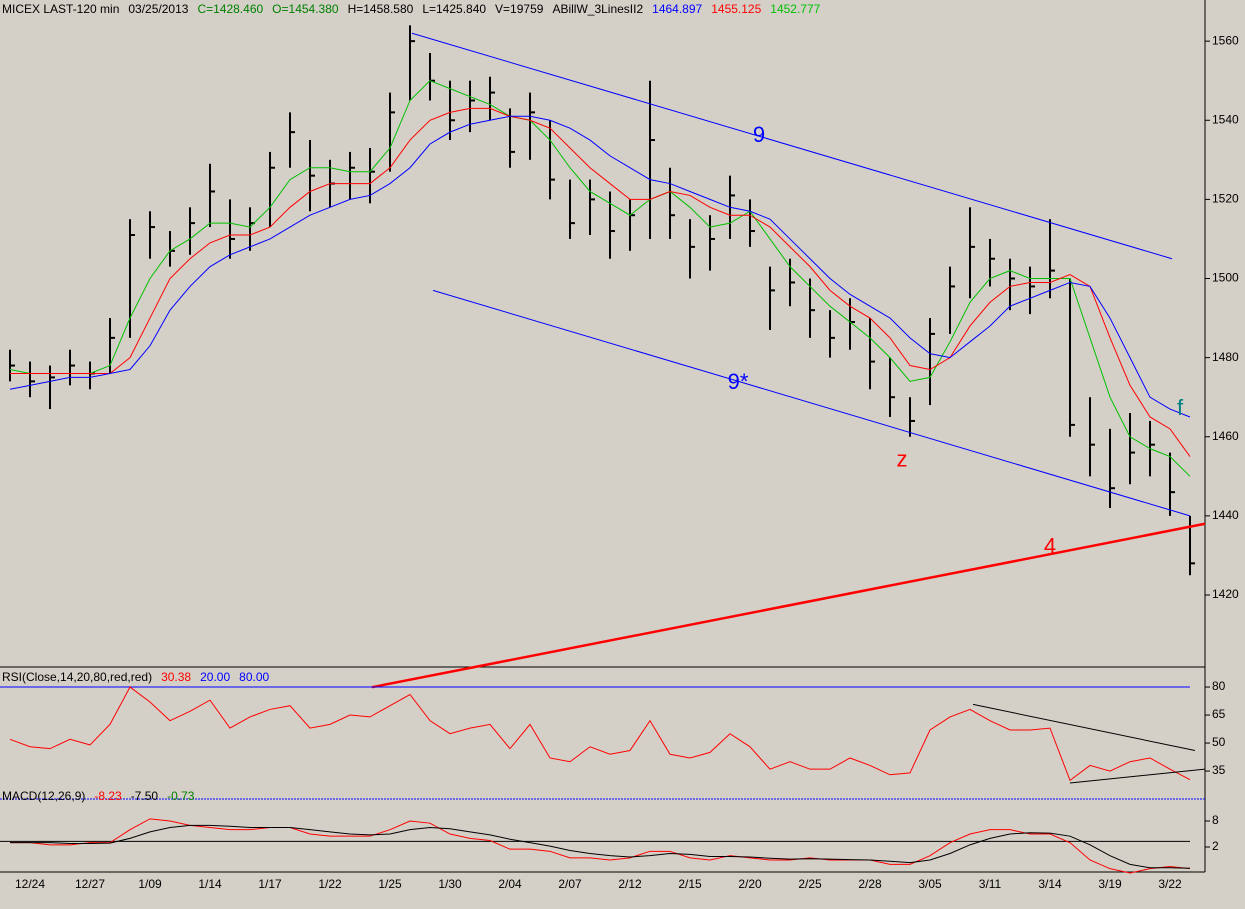  What do you see at coordinates (1219, 770) in the screenshot?
I see `y-tick-label: 35` at bounding box center [1219, 770].